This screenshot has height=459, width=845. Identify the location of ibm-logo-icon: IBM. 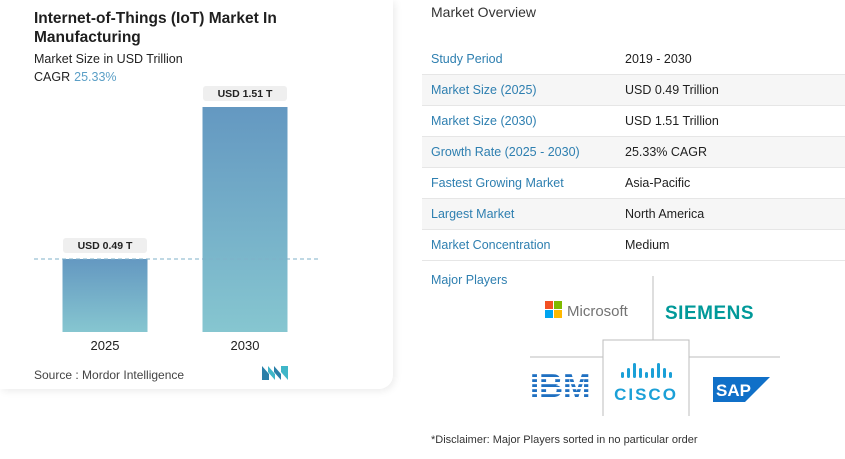
(566, 385).